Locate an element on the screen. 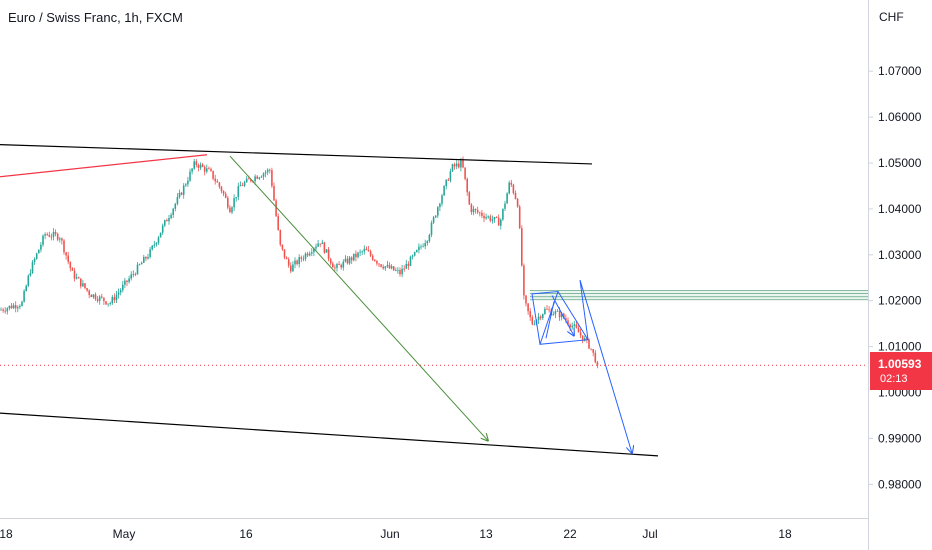  blue-pattern-arrow is located at coordinates (581, 366).